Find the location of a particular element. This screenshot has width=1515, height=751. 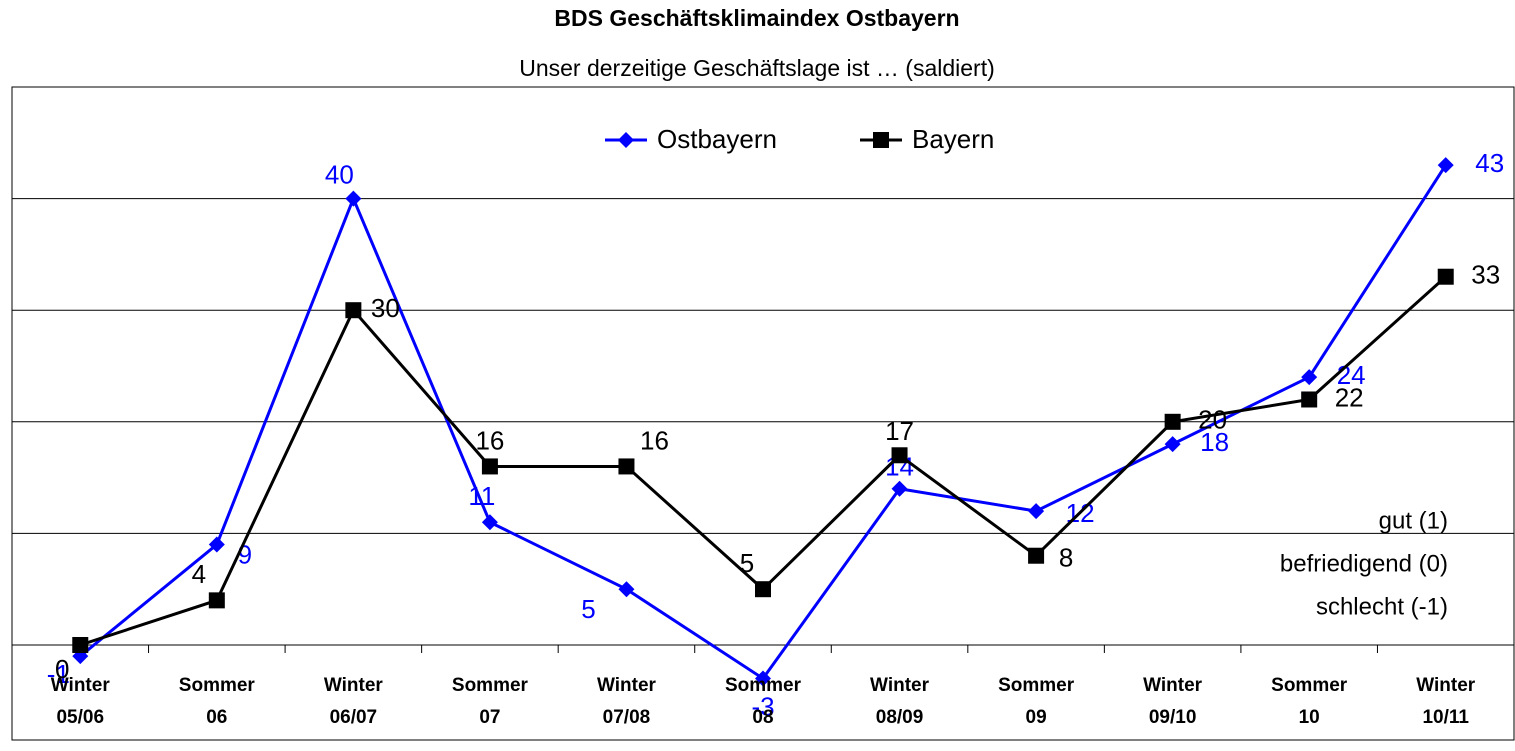

data-label: 8 is located at coordinates (1066, 558).